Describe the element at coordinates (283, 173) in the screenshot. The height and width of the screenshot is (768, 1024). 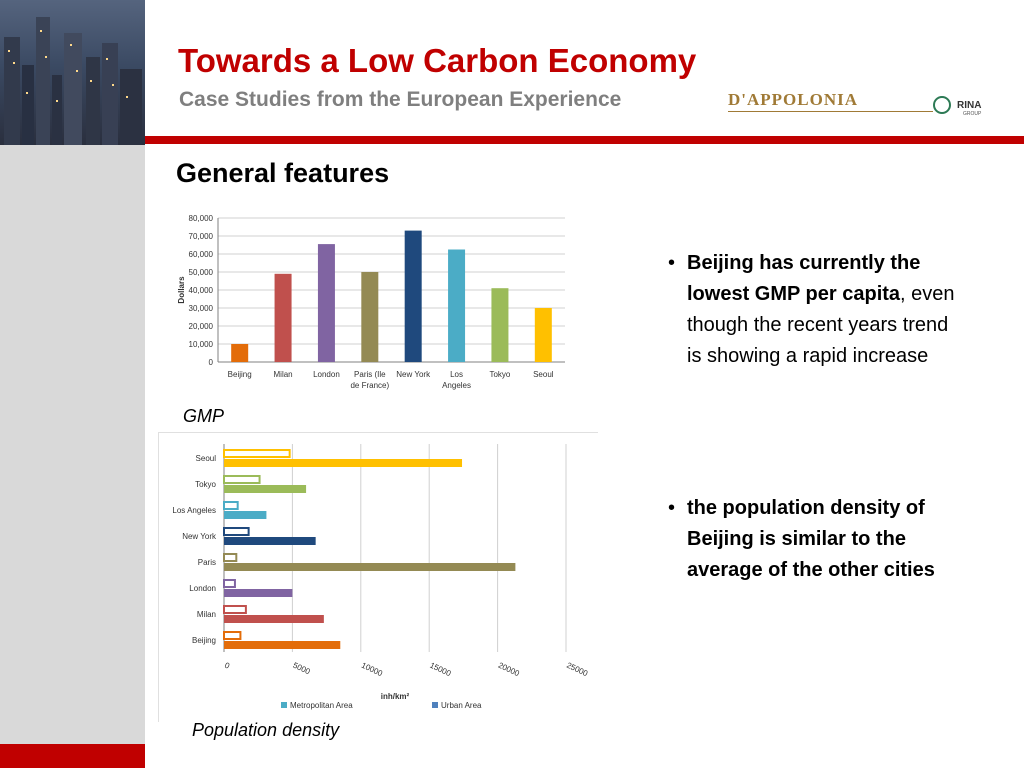
I see `section-heading: General features` at that location.